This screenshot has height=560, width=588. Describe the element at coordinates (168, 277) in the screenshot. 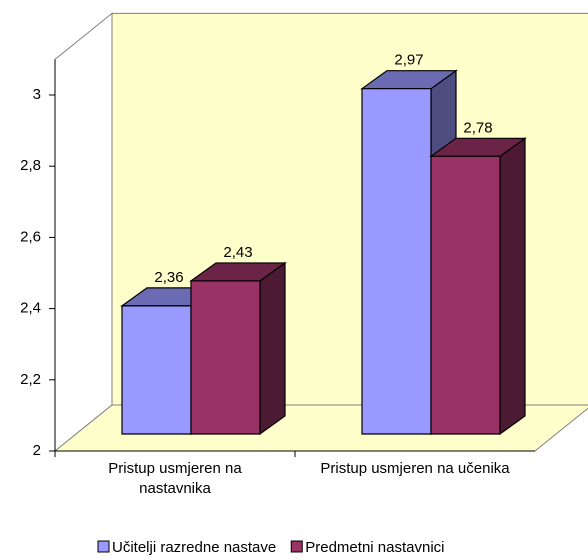

I see `value-label: 2,36` at that location.